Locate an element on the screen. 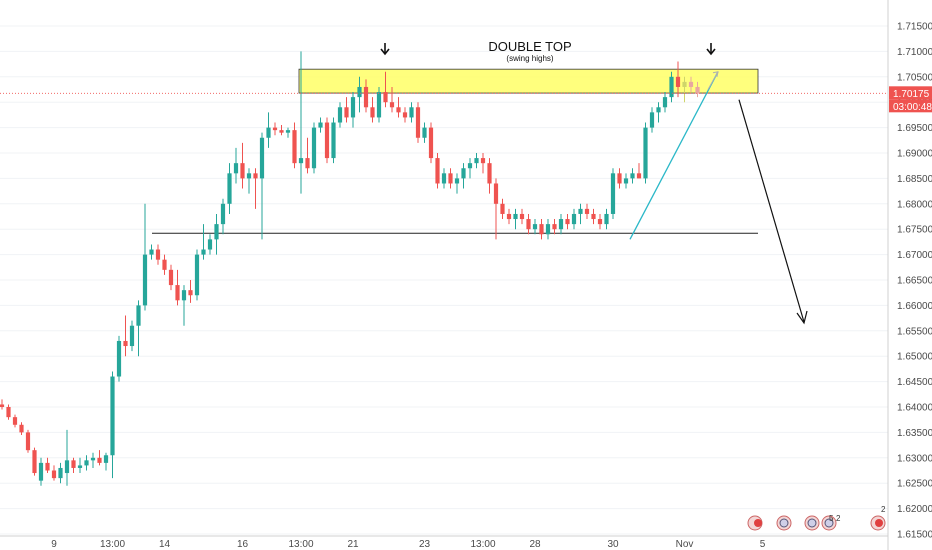 The height and width of the screenshot is (550, 932). x-tick-label: 21 is located at coordinates (353, 544).